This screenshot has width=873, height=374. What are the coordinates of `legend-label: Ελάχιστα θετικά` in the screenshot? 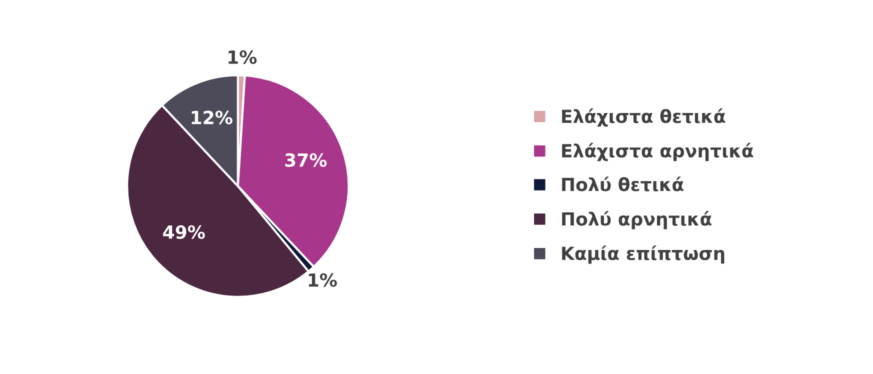 It's located at (644, 117).